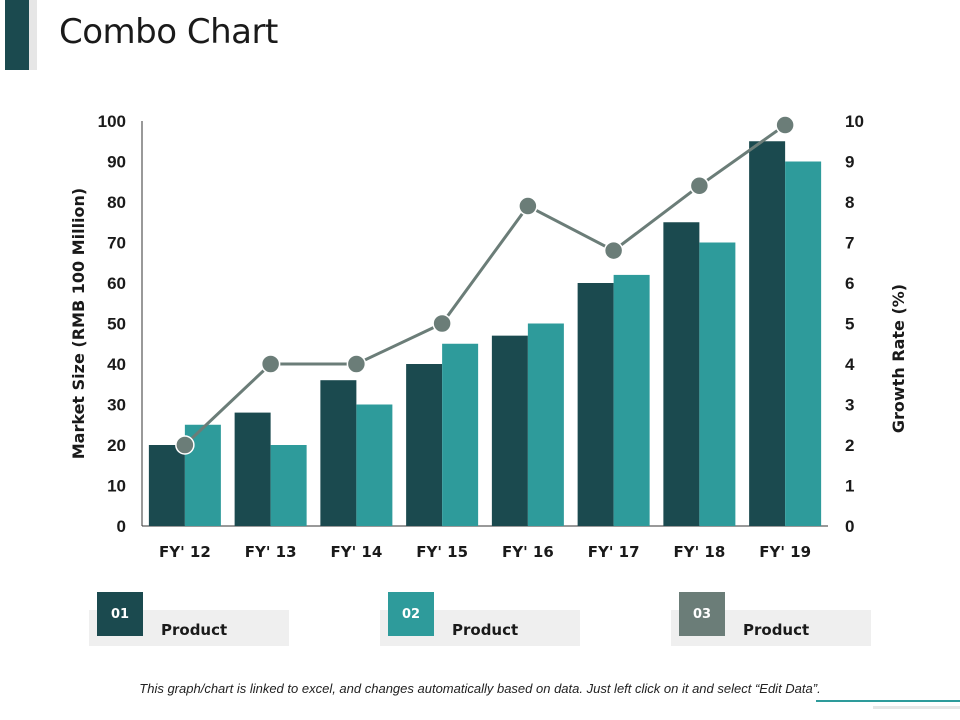 This screenshot has width=960, height=720. Describe the element at coordinates (112, 121) in the screenshot. I see `y-tick-label: 100` at that location.